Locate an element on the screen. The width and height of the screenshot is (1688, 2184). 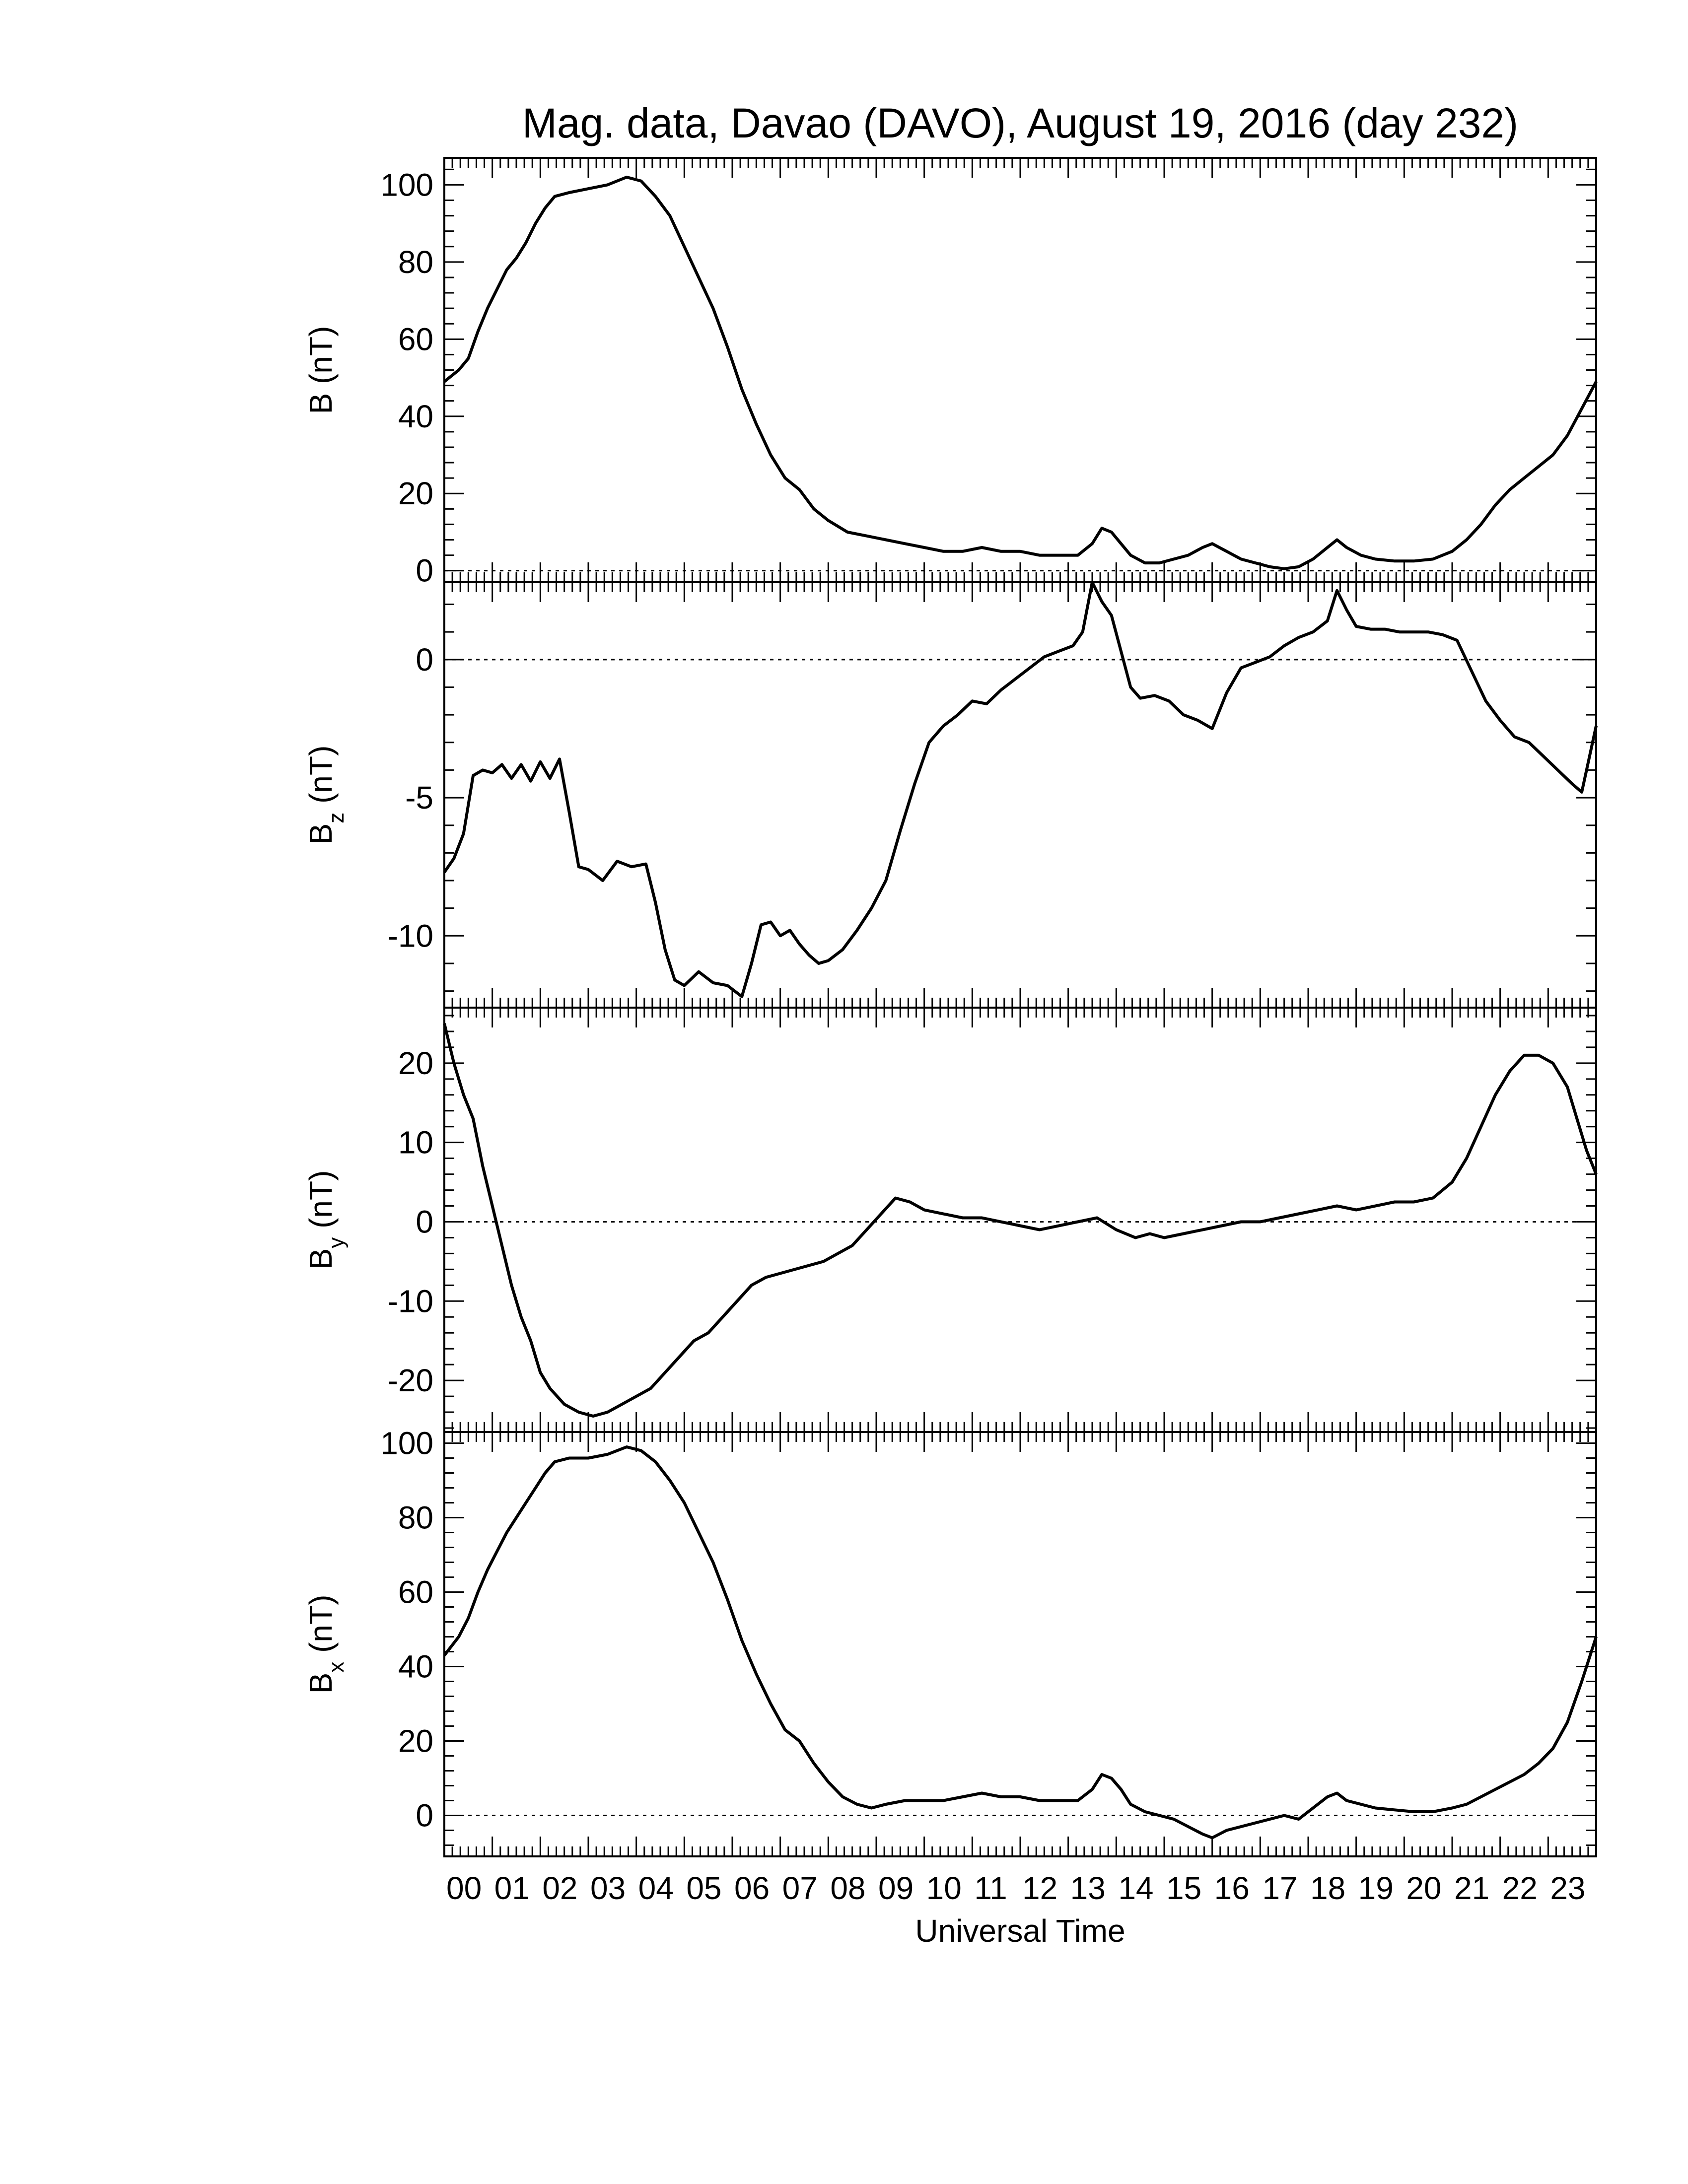
x-tick-label: 16 is located at coordinates (1232, 1888).